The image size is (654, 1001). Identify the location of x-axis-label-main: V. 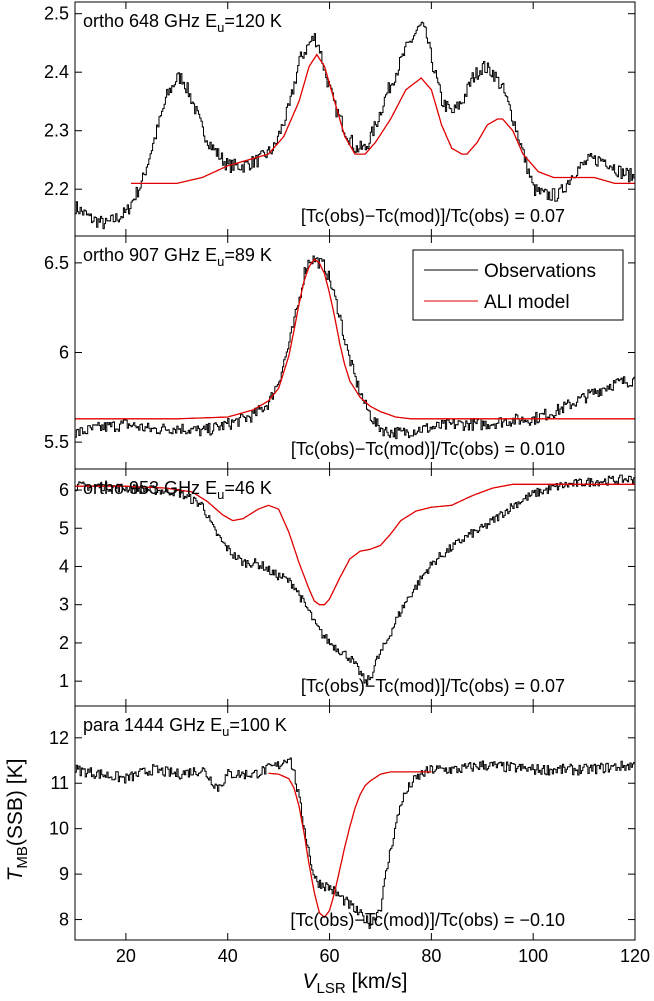
(310, 981).